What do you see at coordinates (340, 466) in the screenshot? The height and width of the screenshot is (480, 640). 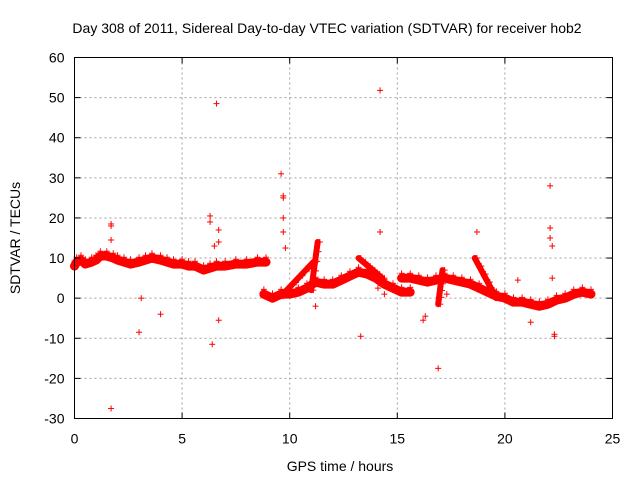 I see `x-axis-label: GPS time / hours` at bounding box center [340, 466].